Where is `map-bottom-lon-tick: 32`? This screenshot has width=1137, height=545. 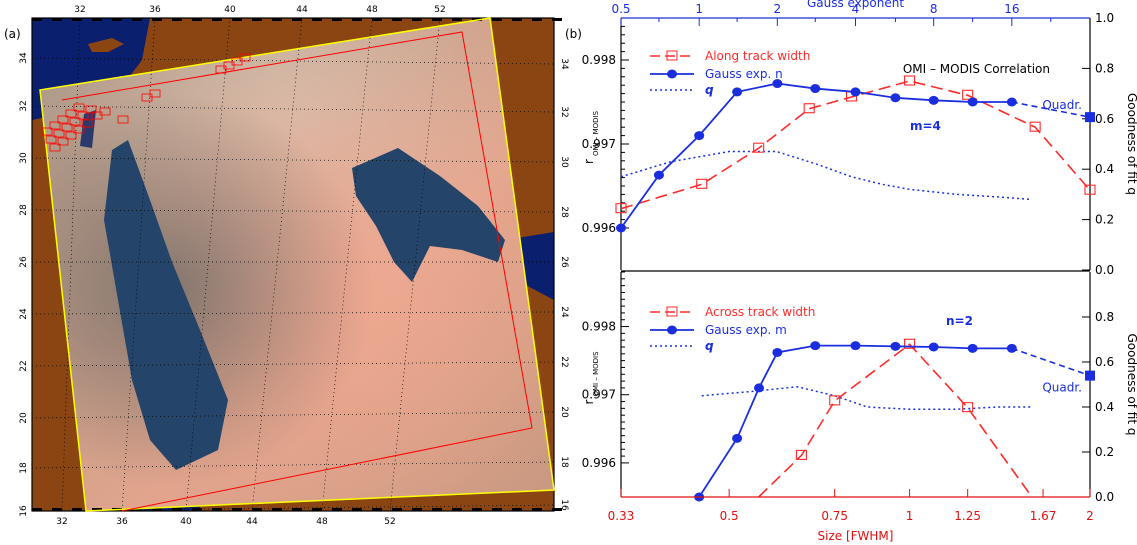 map-bottom-lon-tick: 32 is located at coordinates (61, 522).